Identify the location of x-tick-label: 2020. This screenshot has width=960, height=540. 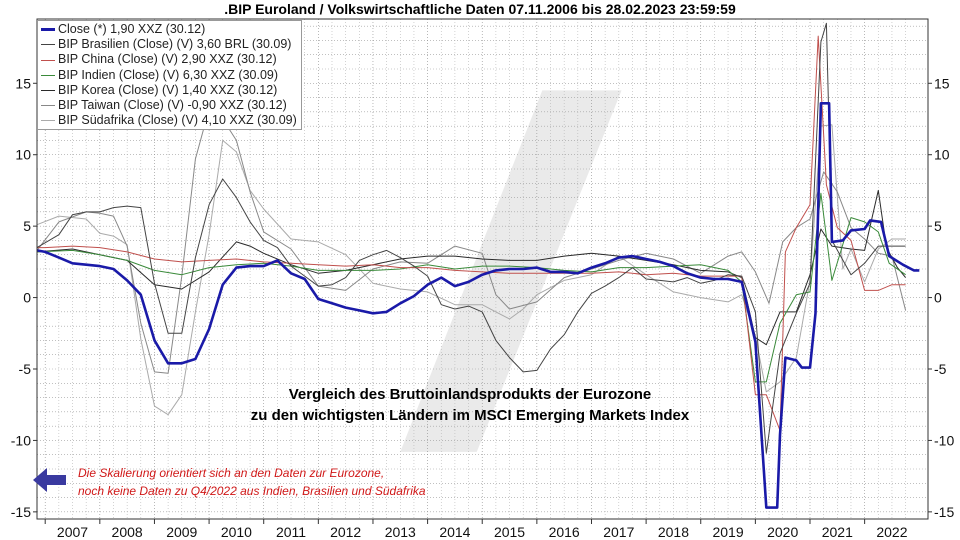
(782, 532).